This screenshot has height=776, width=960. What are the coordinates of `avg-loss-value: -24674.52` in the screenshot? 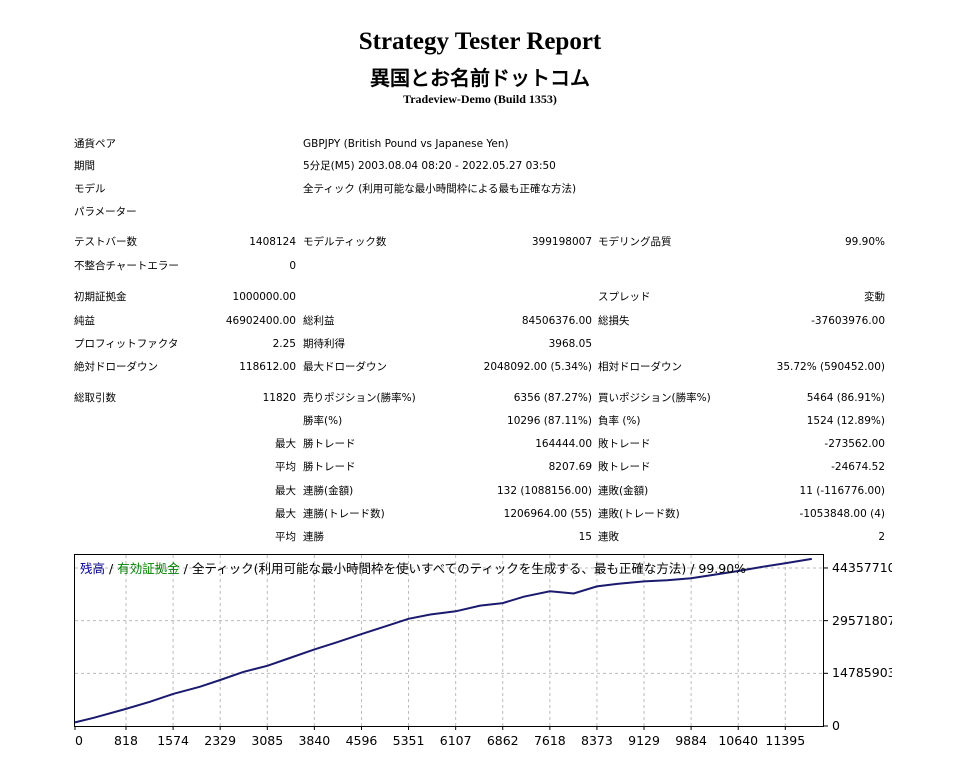 It's located at (858, 467).